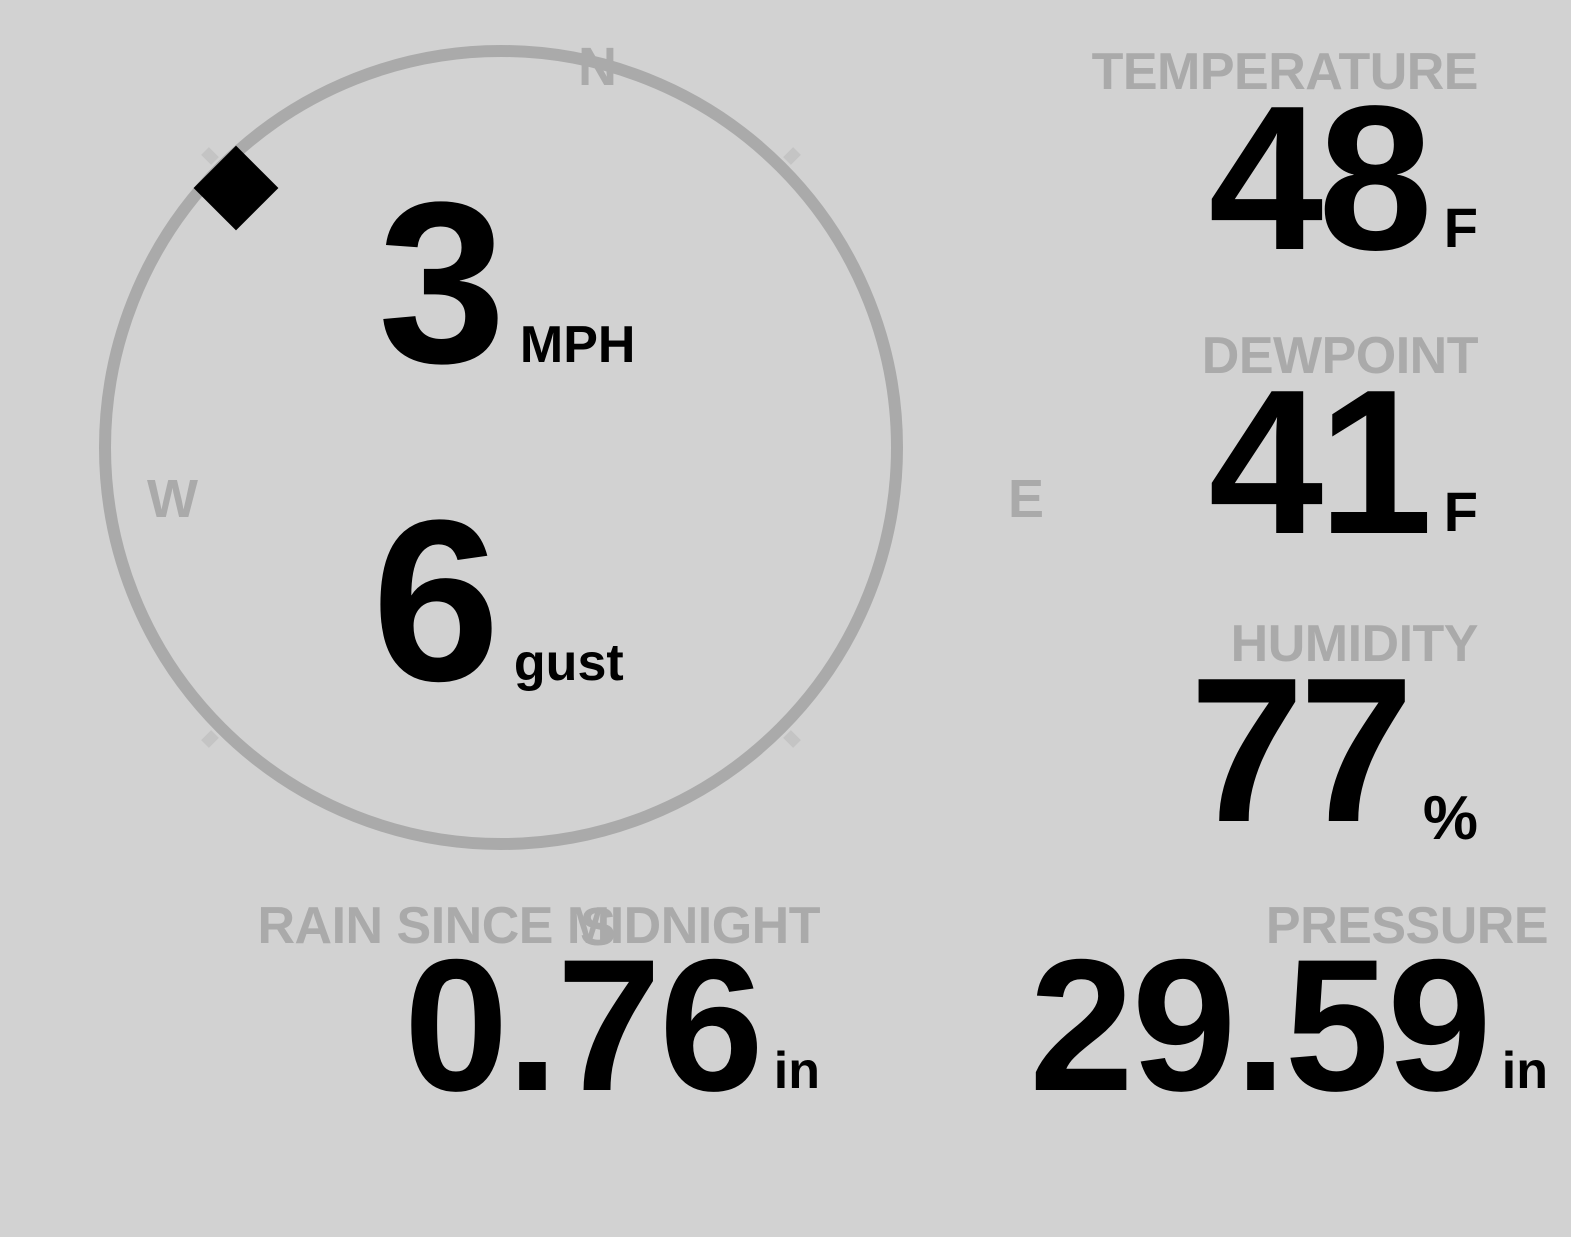 This screenshot has width=1571, height=1237. I want to click on dewpoint-metric: DEWPOINT 41 F, so click(1268, 452).